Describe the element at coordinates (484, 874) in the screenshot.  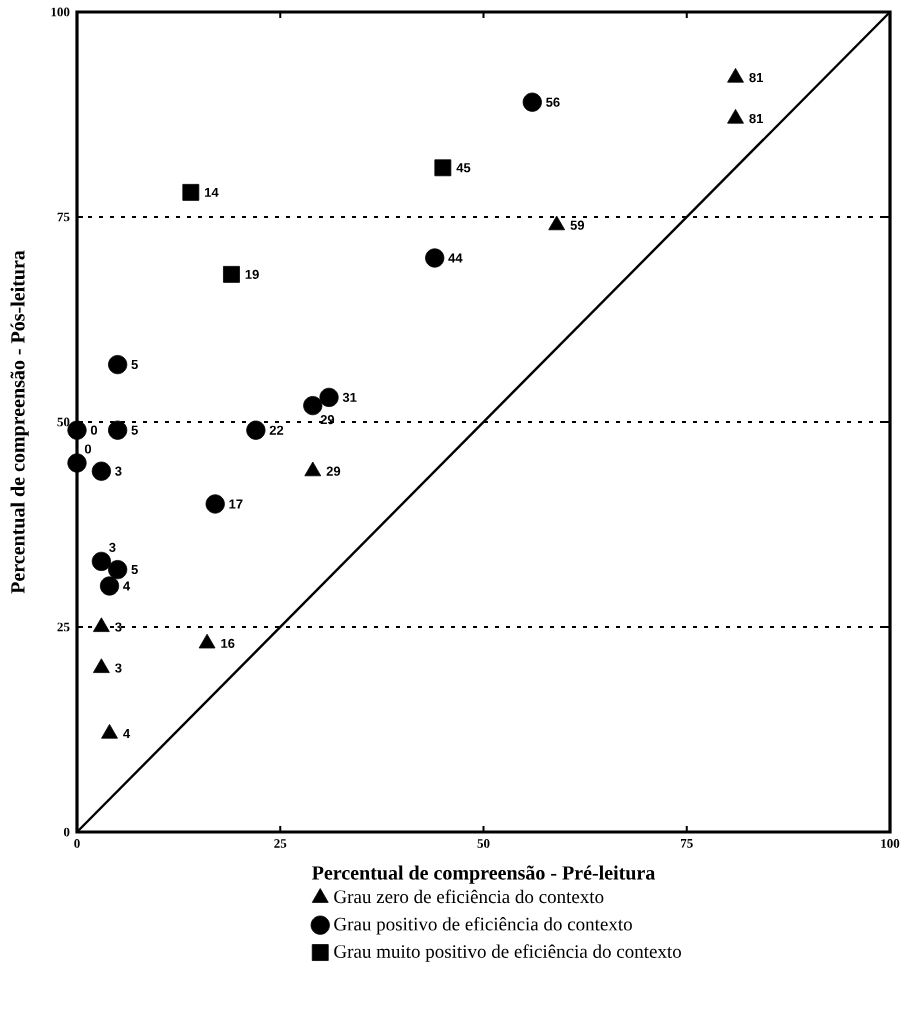
I see `x-axis-title: Percentual de compreensão - Pré-leitura` at that location.